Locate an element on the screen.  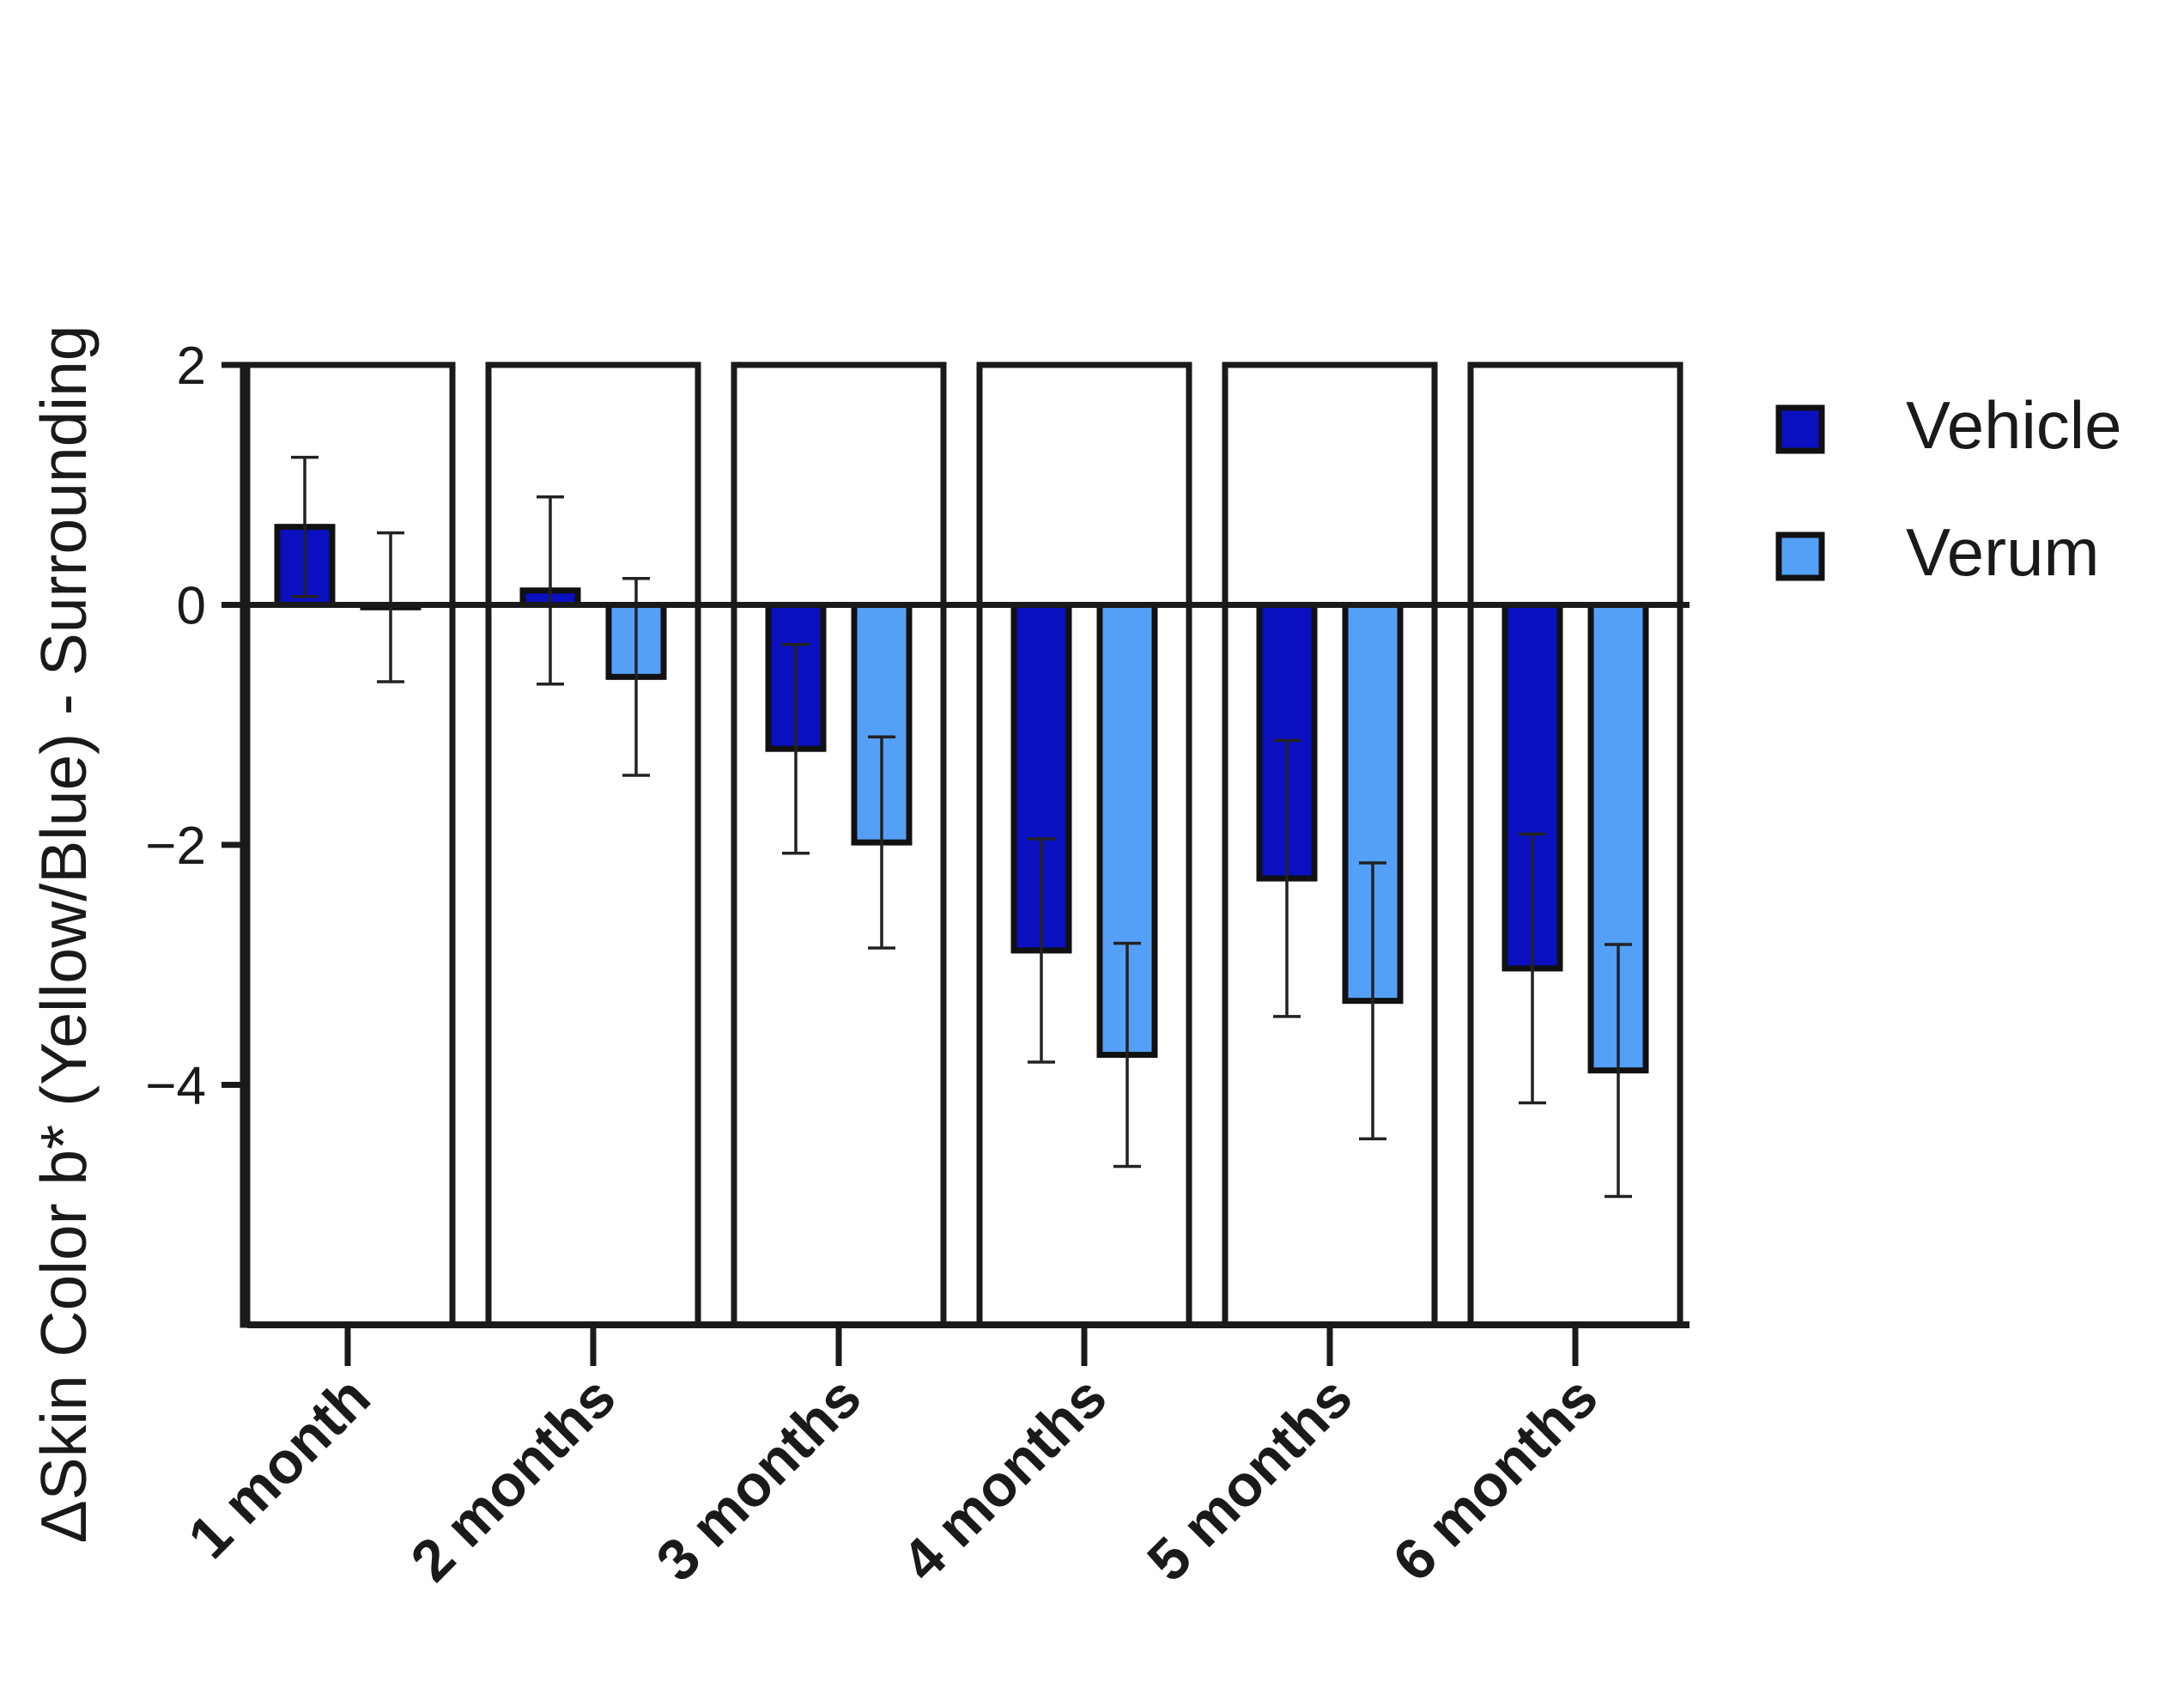
y-tick-label: 2 is located at coordinates (191, 366).